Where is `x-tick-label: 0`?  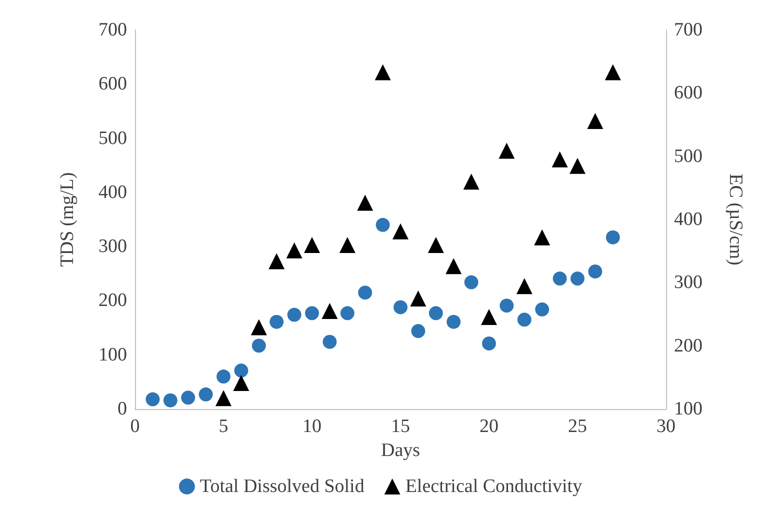
x-tick-label: 0 is located at coordinates (135, 426).